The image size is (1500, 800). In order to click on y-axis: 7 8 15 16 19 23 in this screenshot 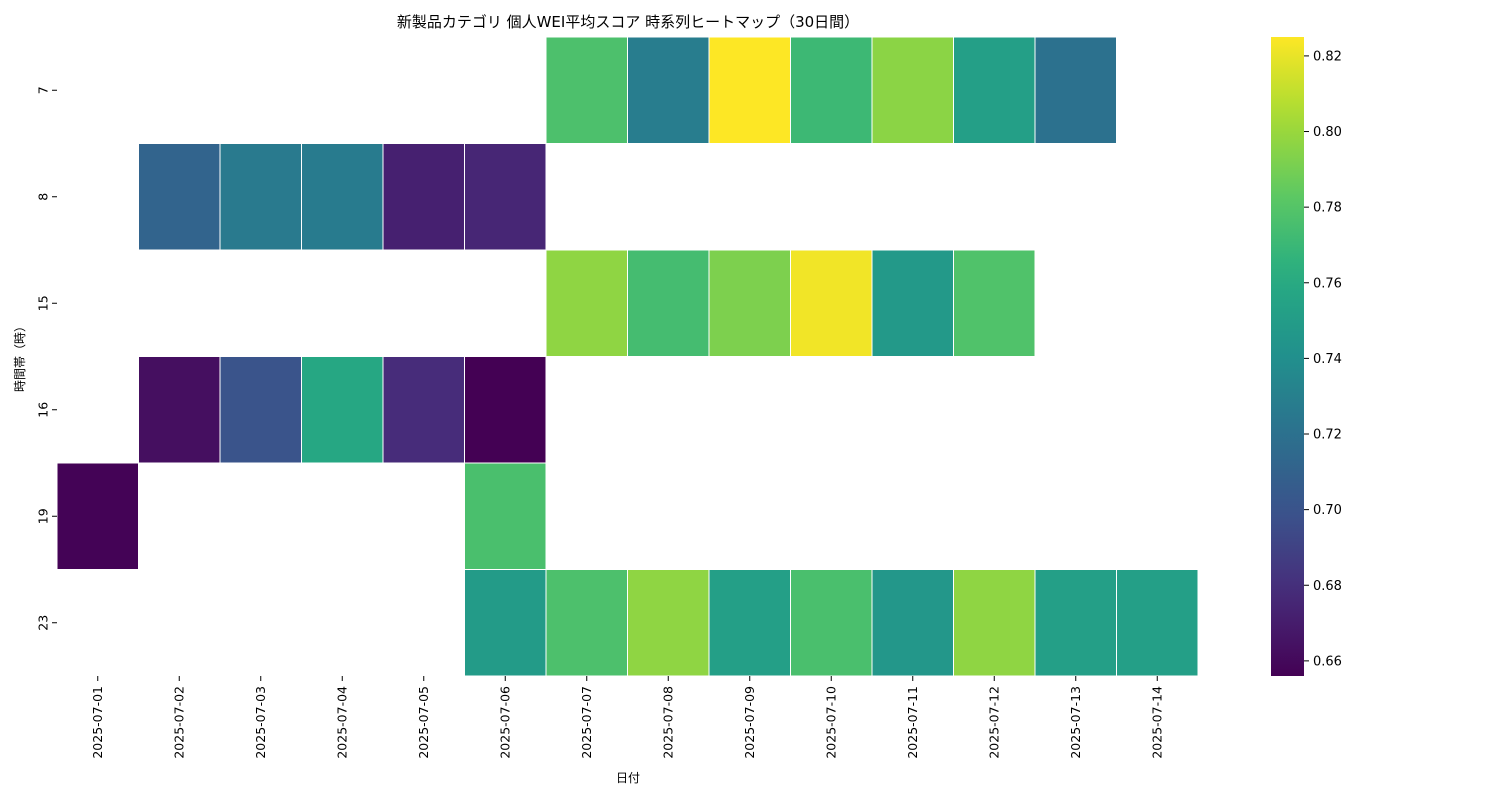, I will do `click(46, 358)`.